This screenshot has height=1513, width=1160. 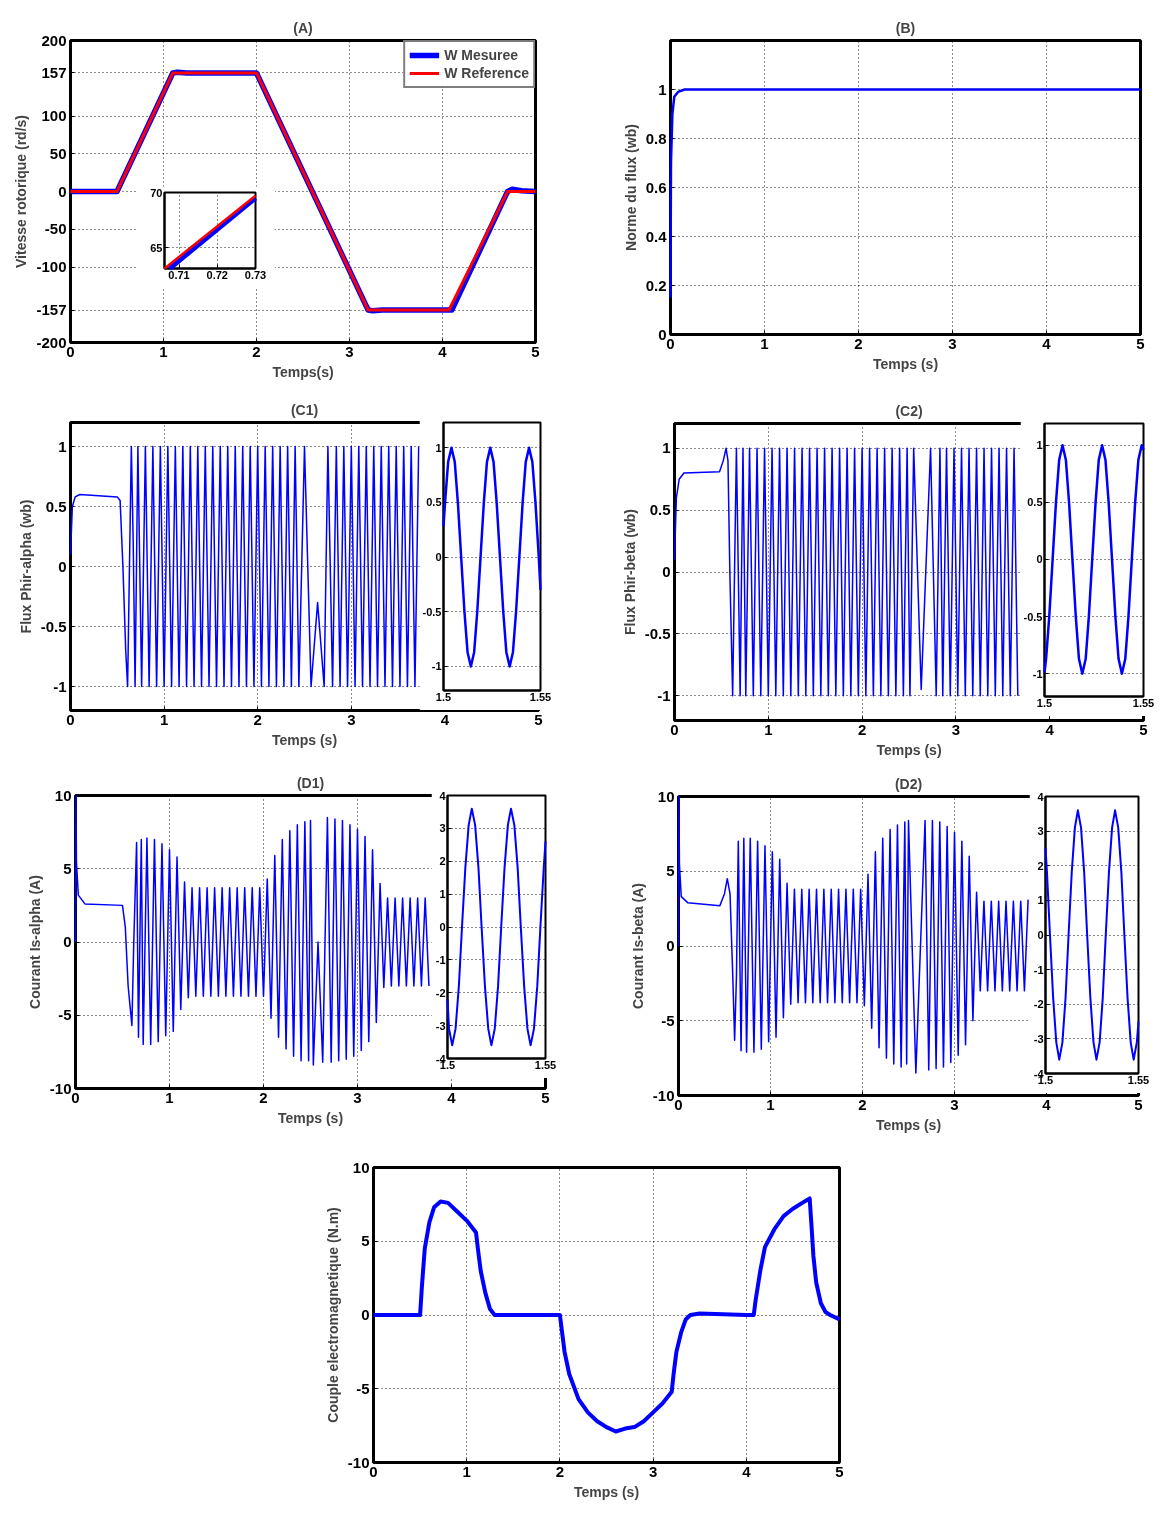 I want to click on legend-label: W Reference, so click(x=486, y=73).